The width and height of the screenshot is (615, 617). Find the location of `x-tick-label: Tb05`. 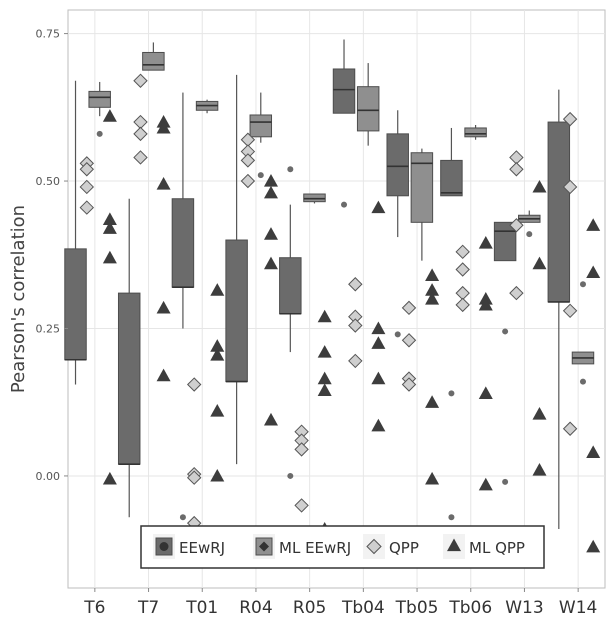

x-tick-label: Tb05 is located at coordinates (417, 607).